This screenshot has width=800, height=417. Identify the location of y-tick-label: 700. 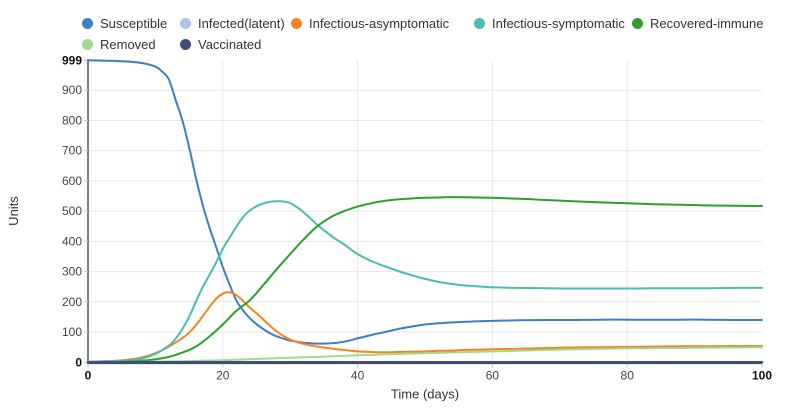
(72, 151).